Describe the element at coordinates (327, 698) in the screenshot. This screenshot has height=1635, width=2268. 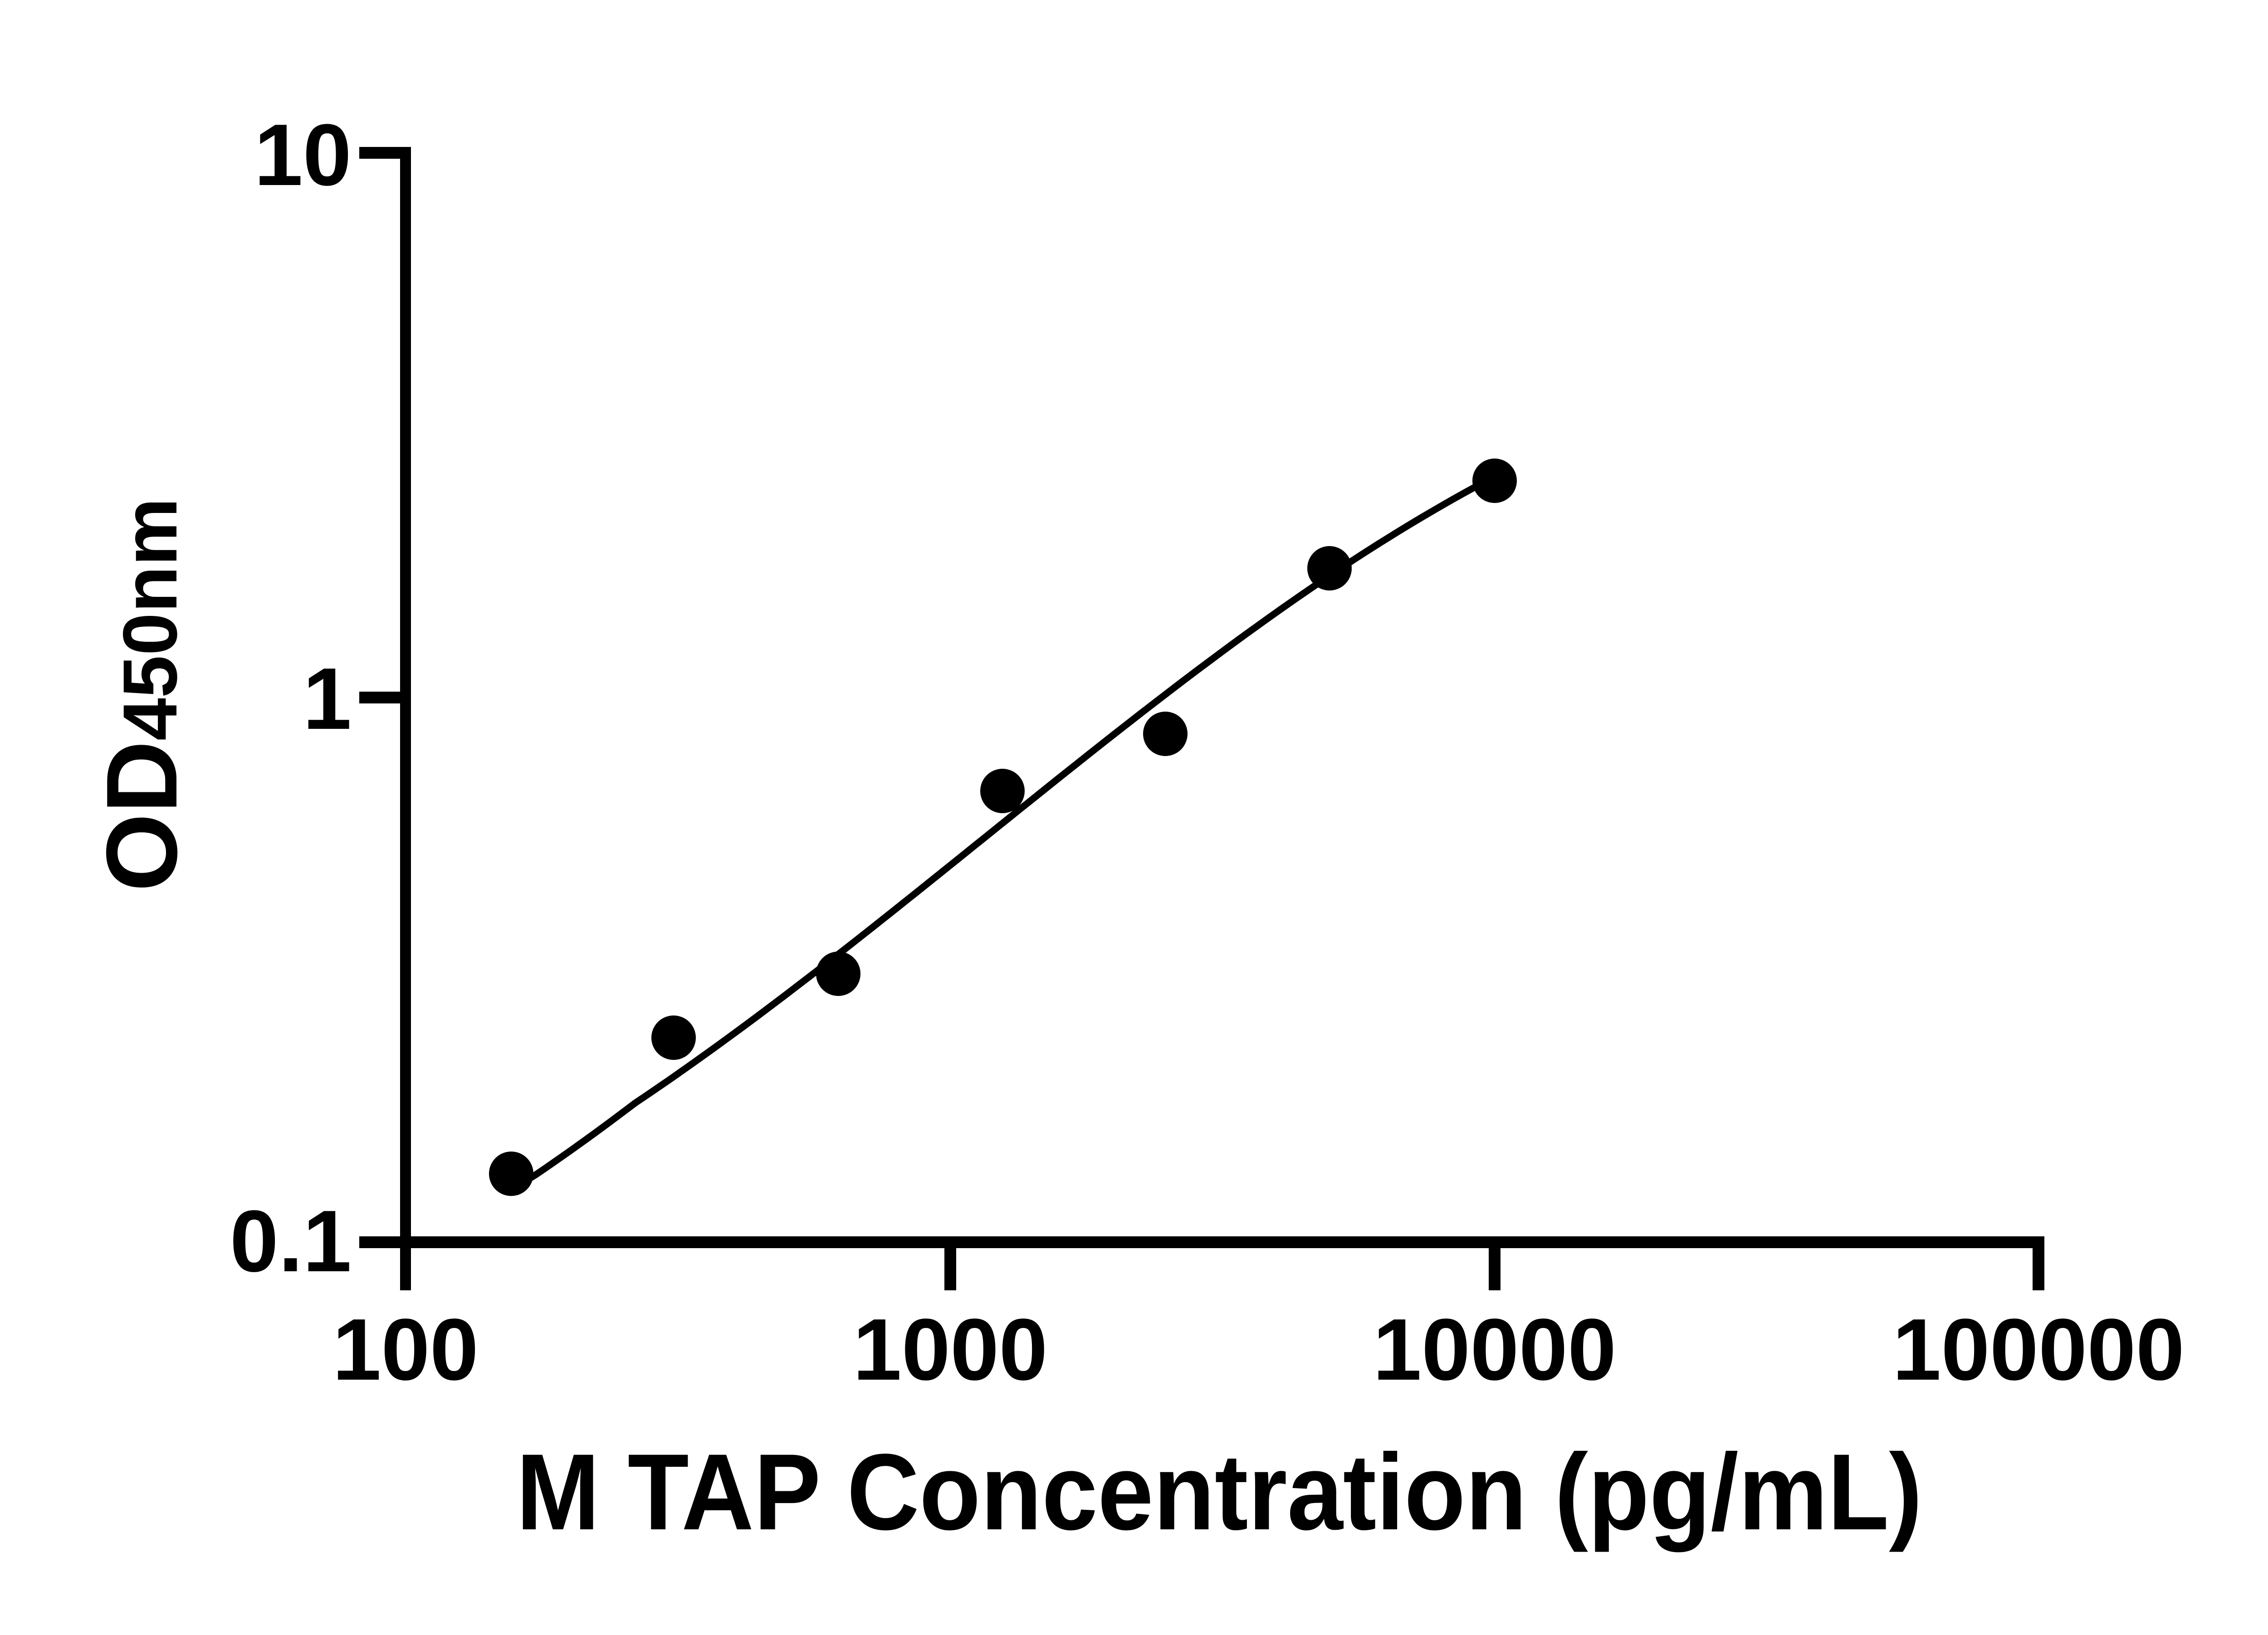
I see `svg-text: 1` at that location.